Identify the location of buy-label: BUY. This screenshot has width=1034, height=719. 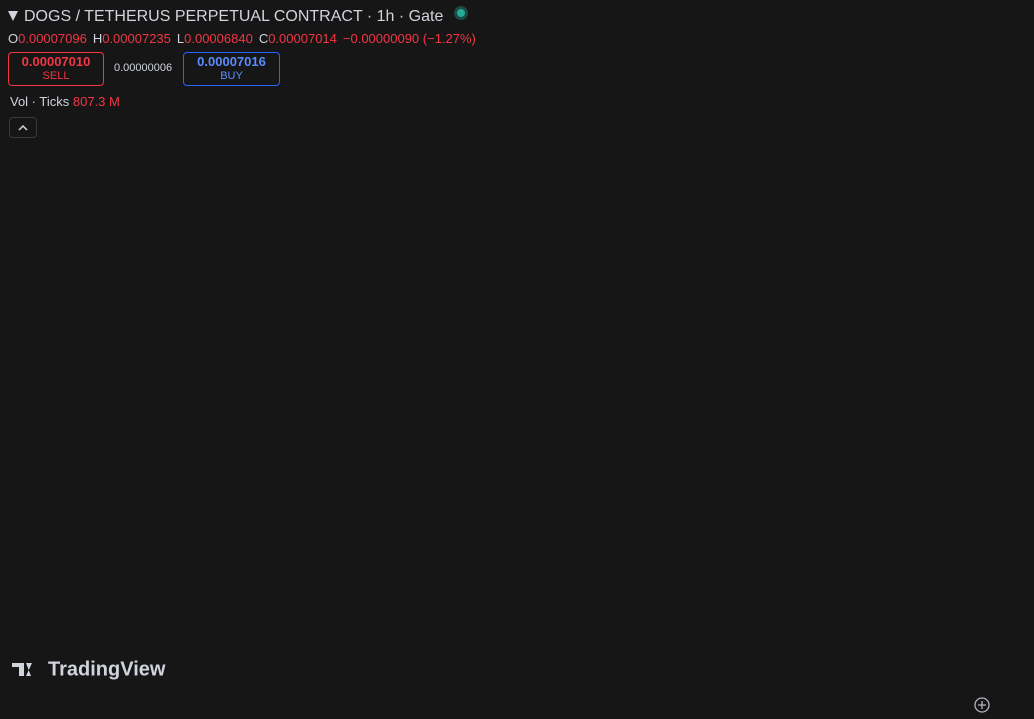
(231, 76).